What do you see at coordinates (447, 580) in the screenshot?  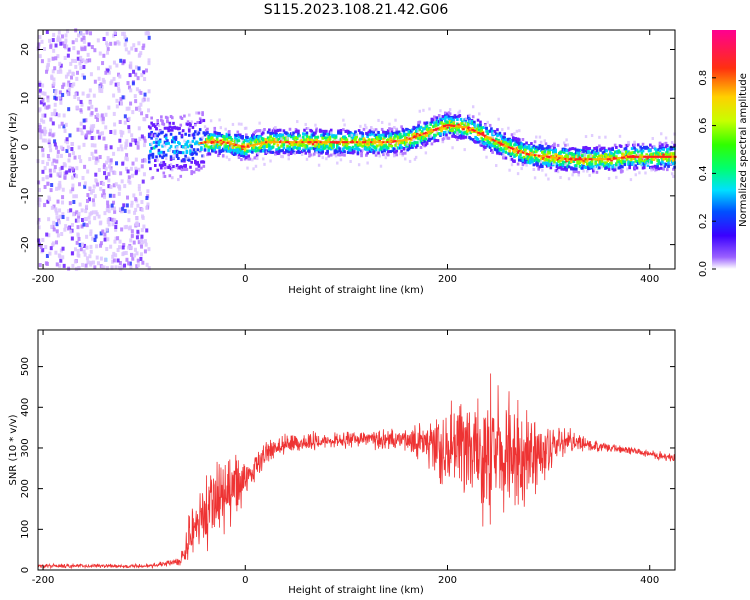 I see `x-tick-label: 200` at bounding box center [447, 580].